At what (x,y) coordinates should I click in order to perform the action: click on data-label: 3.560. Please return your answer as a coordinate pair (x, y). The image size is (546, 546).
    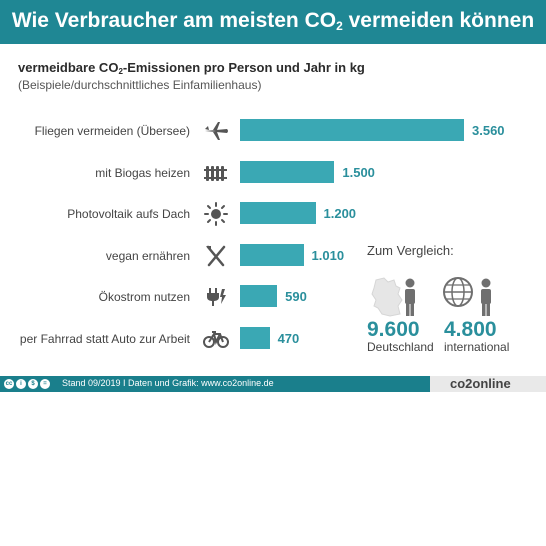
    Looking at the image, I should click on (488, 130).